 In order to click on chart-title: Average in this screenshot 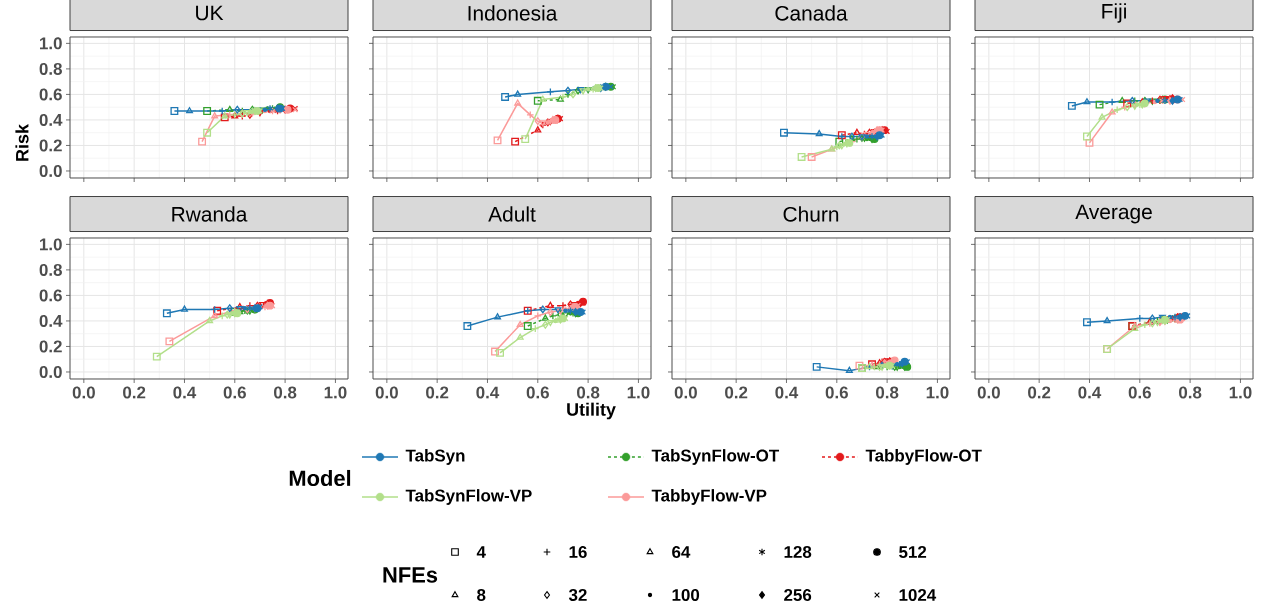, I will do `click(1113, 214)`.